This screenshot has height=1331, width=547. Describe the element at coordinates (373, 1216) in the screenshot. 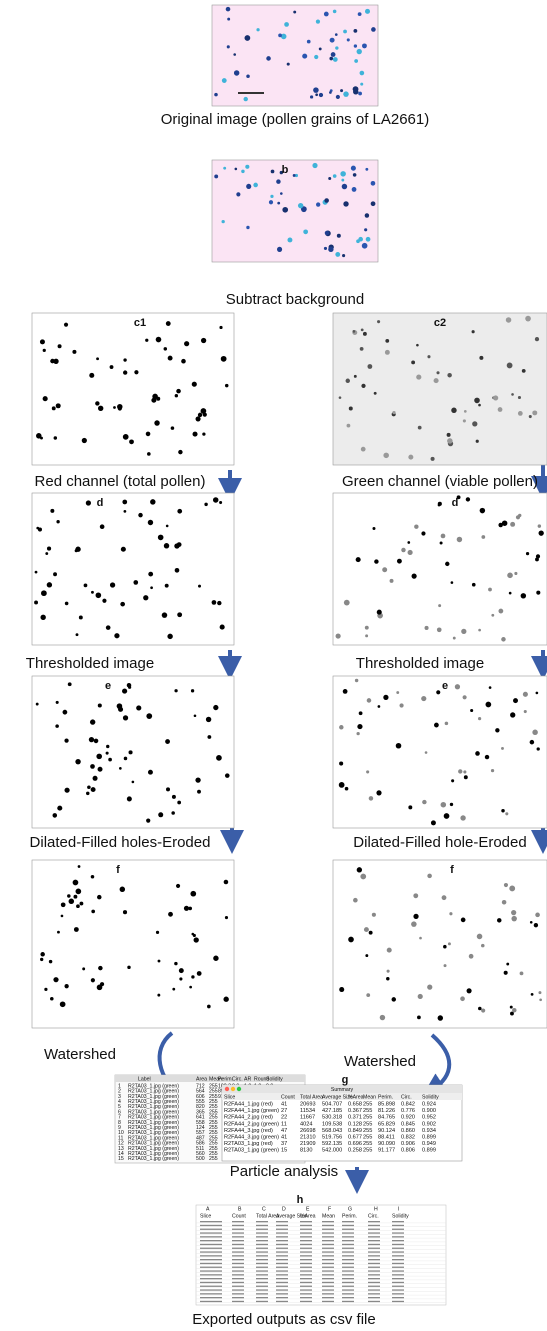

I see `csv-header: Circ.` at that location.